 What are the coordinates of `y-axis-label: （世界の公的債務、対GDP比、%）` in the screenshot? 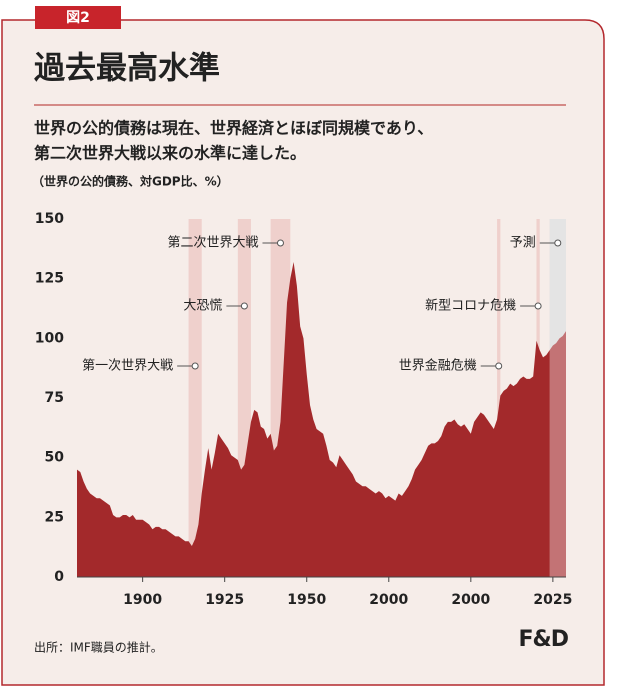 It's located at (130, 181).